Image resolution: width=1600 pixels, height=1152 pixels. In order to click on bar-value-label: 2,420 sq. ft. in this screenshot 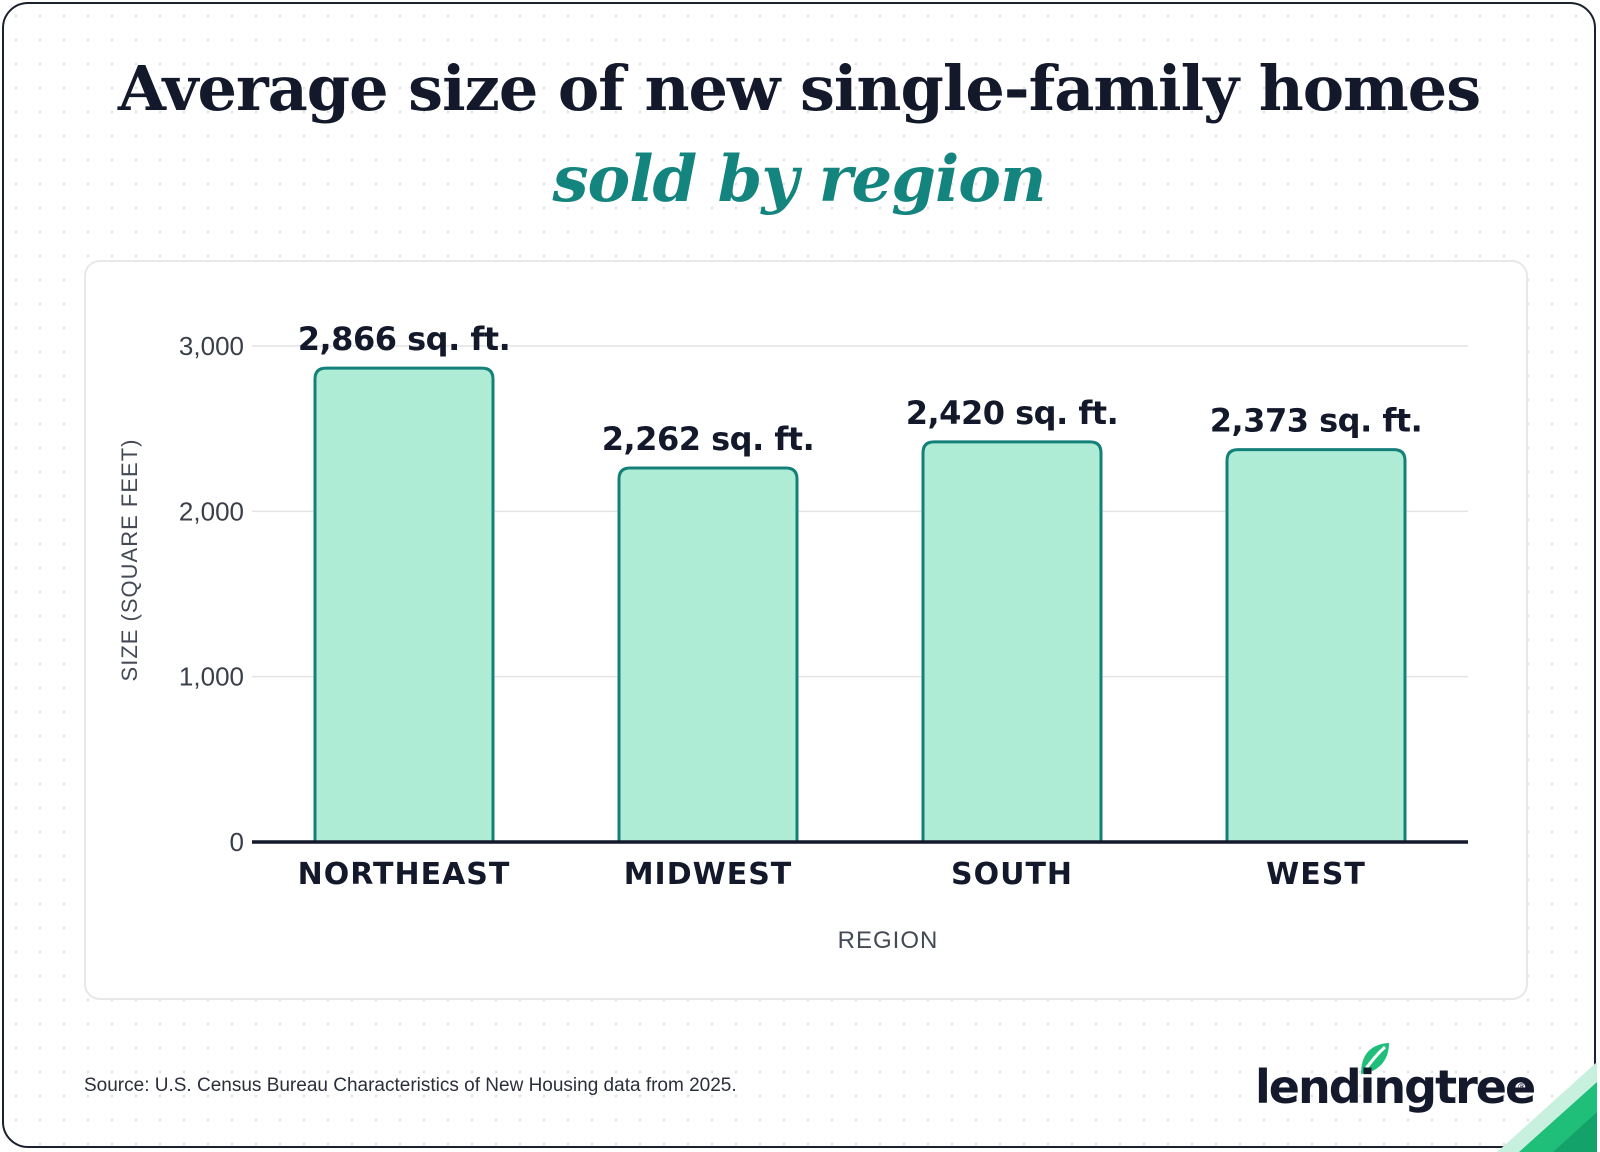, I will do `click(1012, 413)`.